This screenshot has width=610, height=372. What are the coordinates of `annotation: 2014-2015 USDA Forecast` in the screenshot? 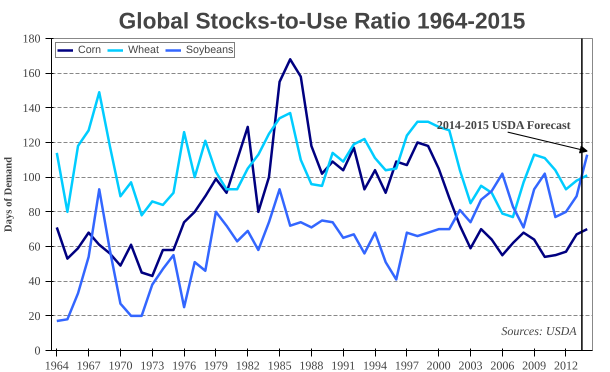 It's located at (503, 125).